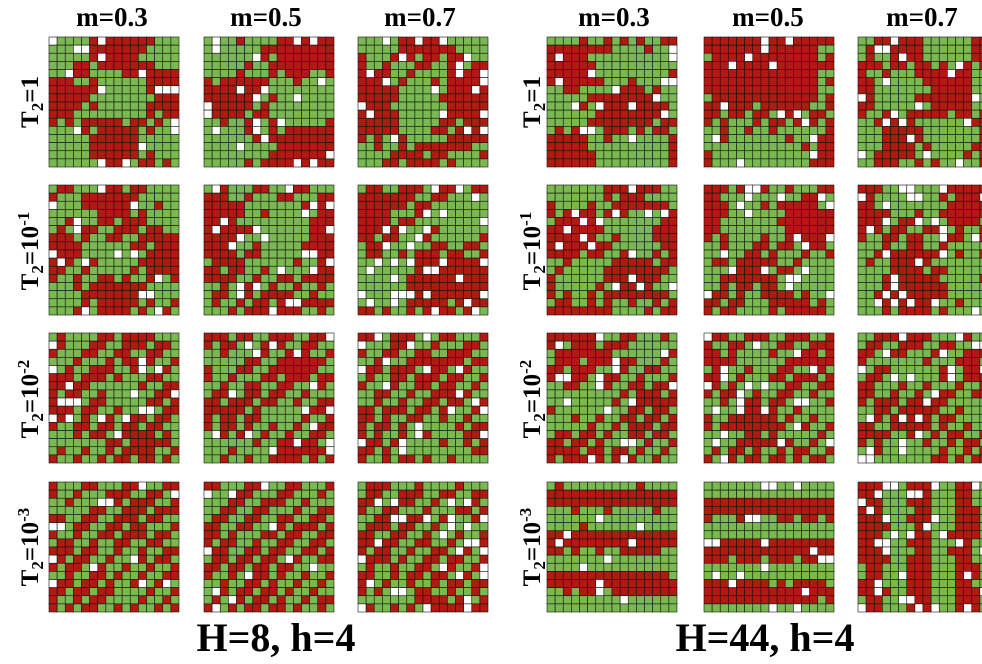 The image size is (982, 664). Describe the element at coordinates (612, 398) in the screenshot. I see `lattice-snapshot` at that location.